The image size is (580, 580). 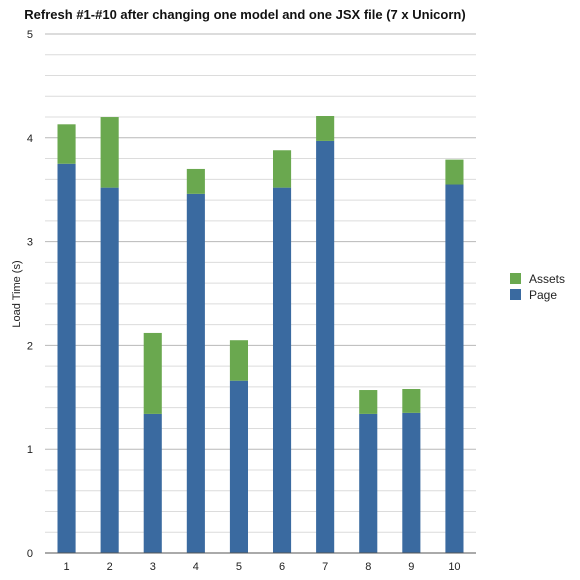 What do you see at coordinates (153, 567) in the screenshot?
I see `x-tick-label: 3` at bounding box center [153, 567].